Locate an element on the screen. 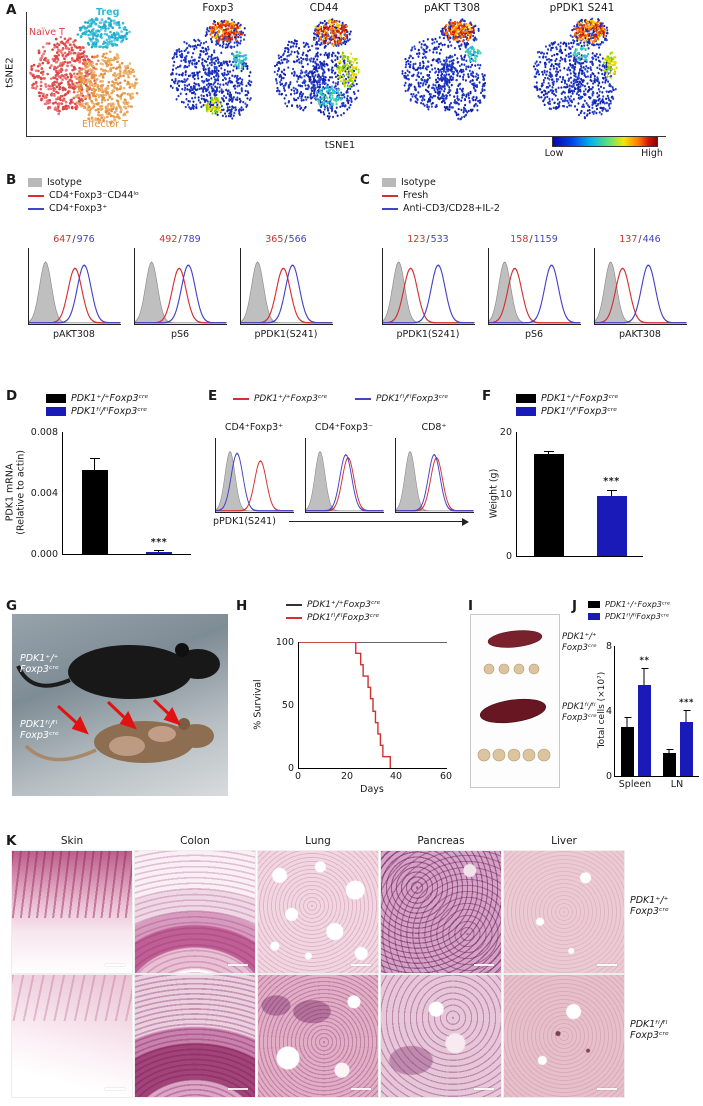  panel-F-label: F is located at coordinates (487, 396).